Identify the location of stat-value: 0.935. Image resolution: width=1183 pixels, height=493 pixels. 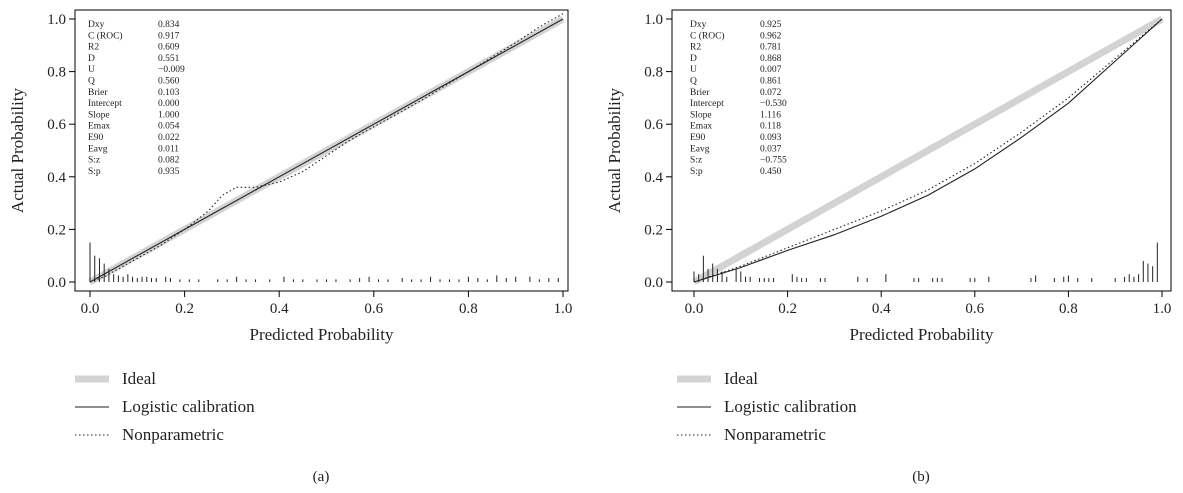
(169, 172).